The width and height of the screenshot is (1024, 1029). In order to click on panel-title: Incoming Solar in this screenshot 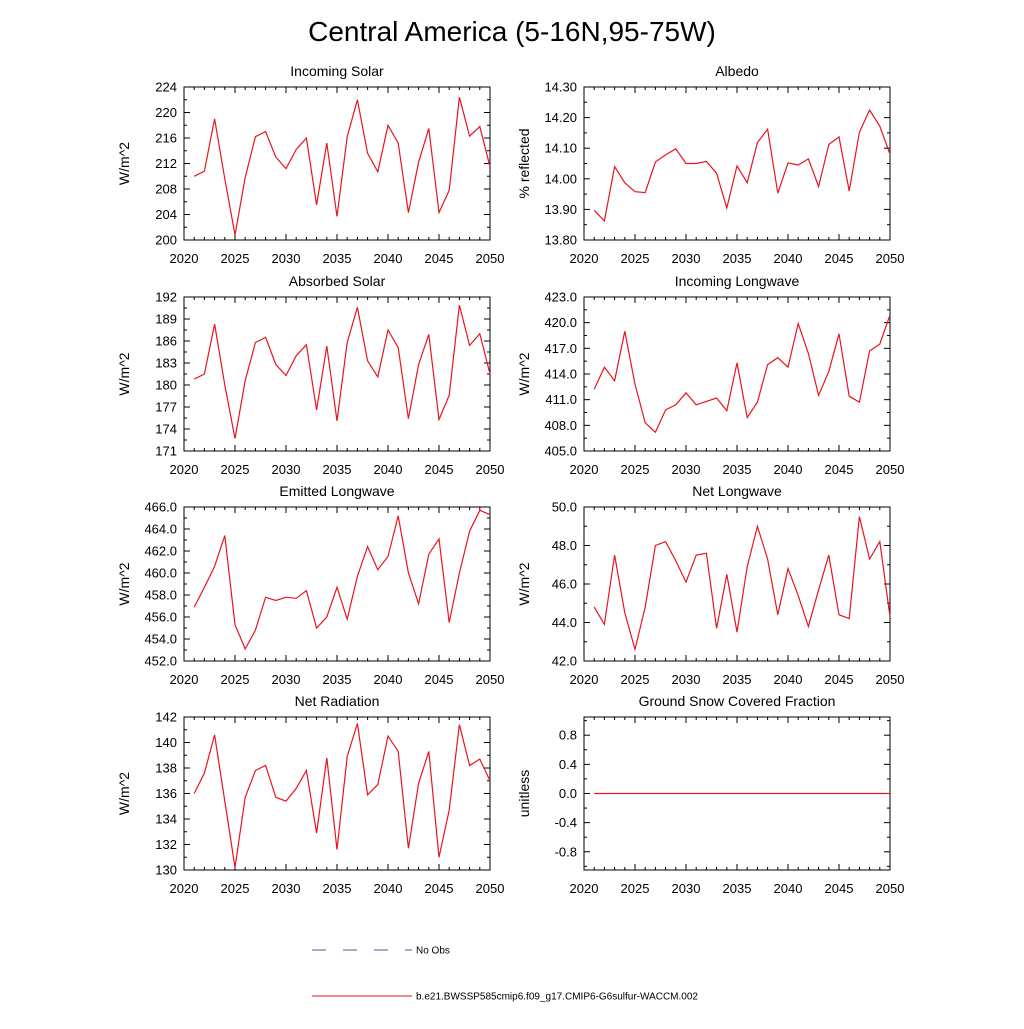, I will do `click(337, 71)`.